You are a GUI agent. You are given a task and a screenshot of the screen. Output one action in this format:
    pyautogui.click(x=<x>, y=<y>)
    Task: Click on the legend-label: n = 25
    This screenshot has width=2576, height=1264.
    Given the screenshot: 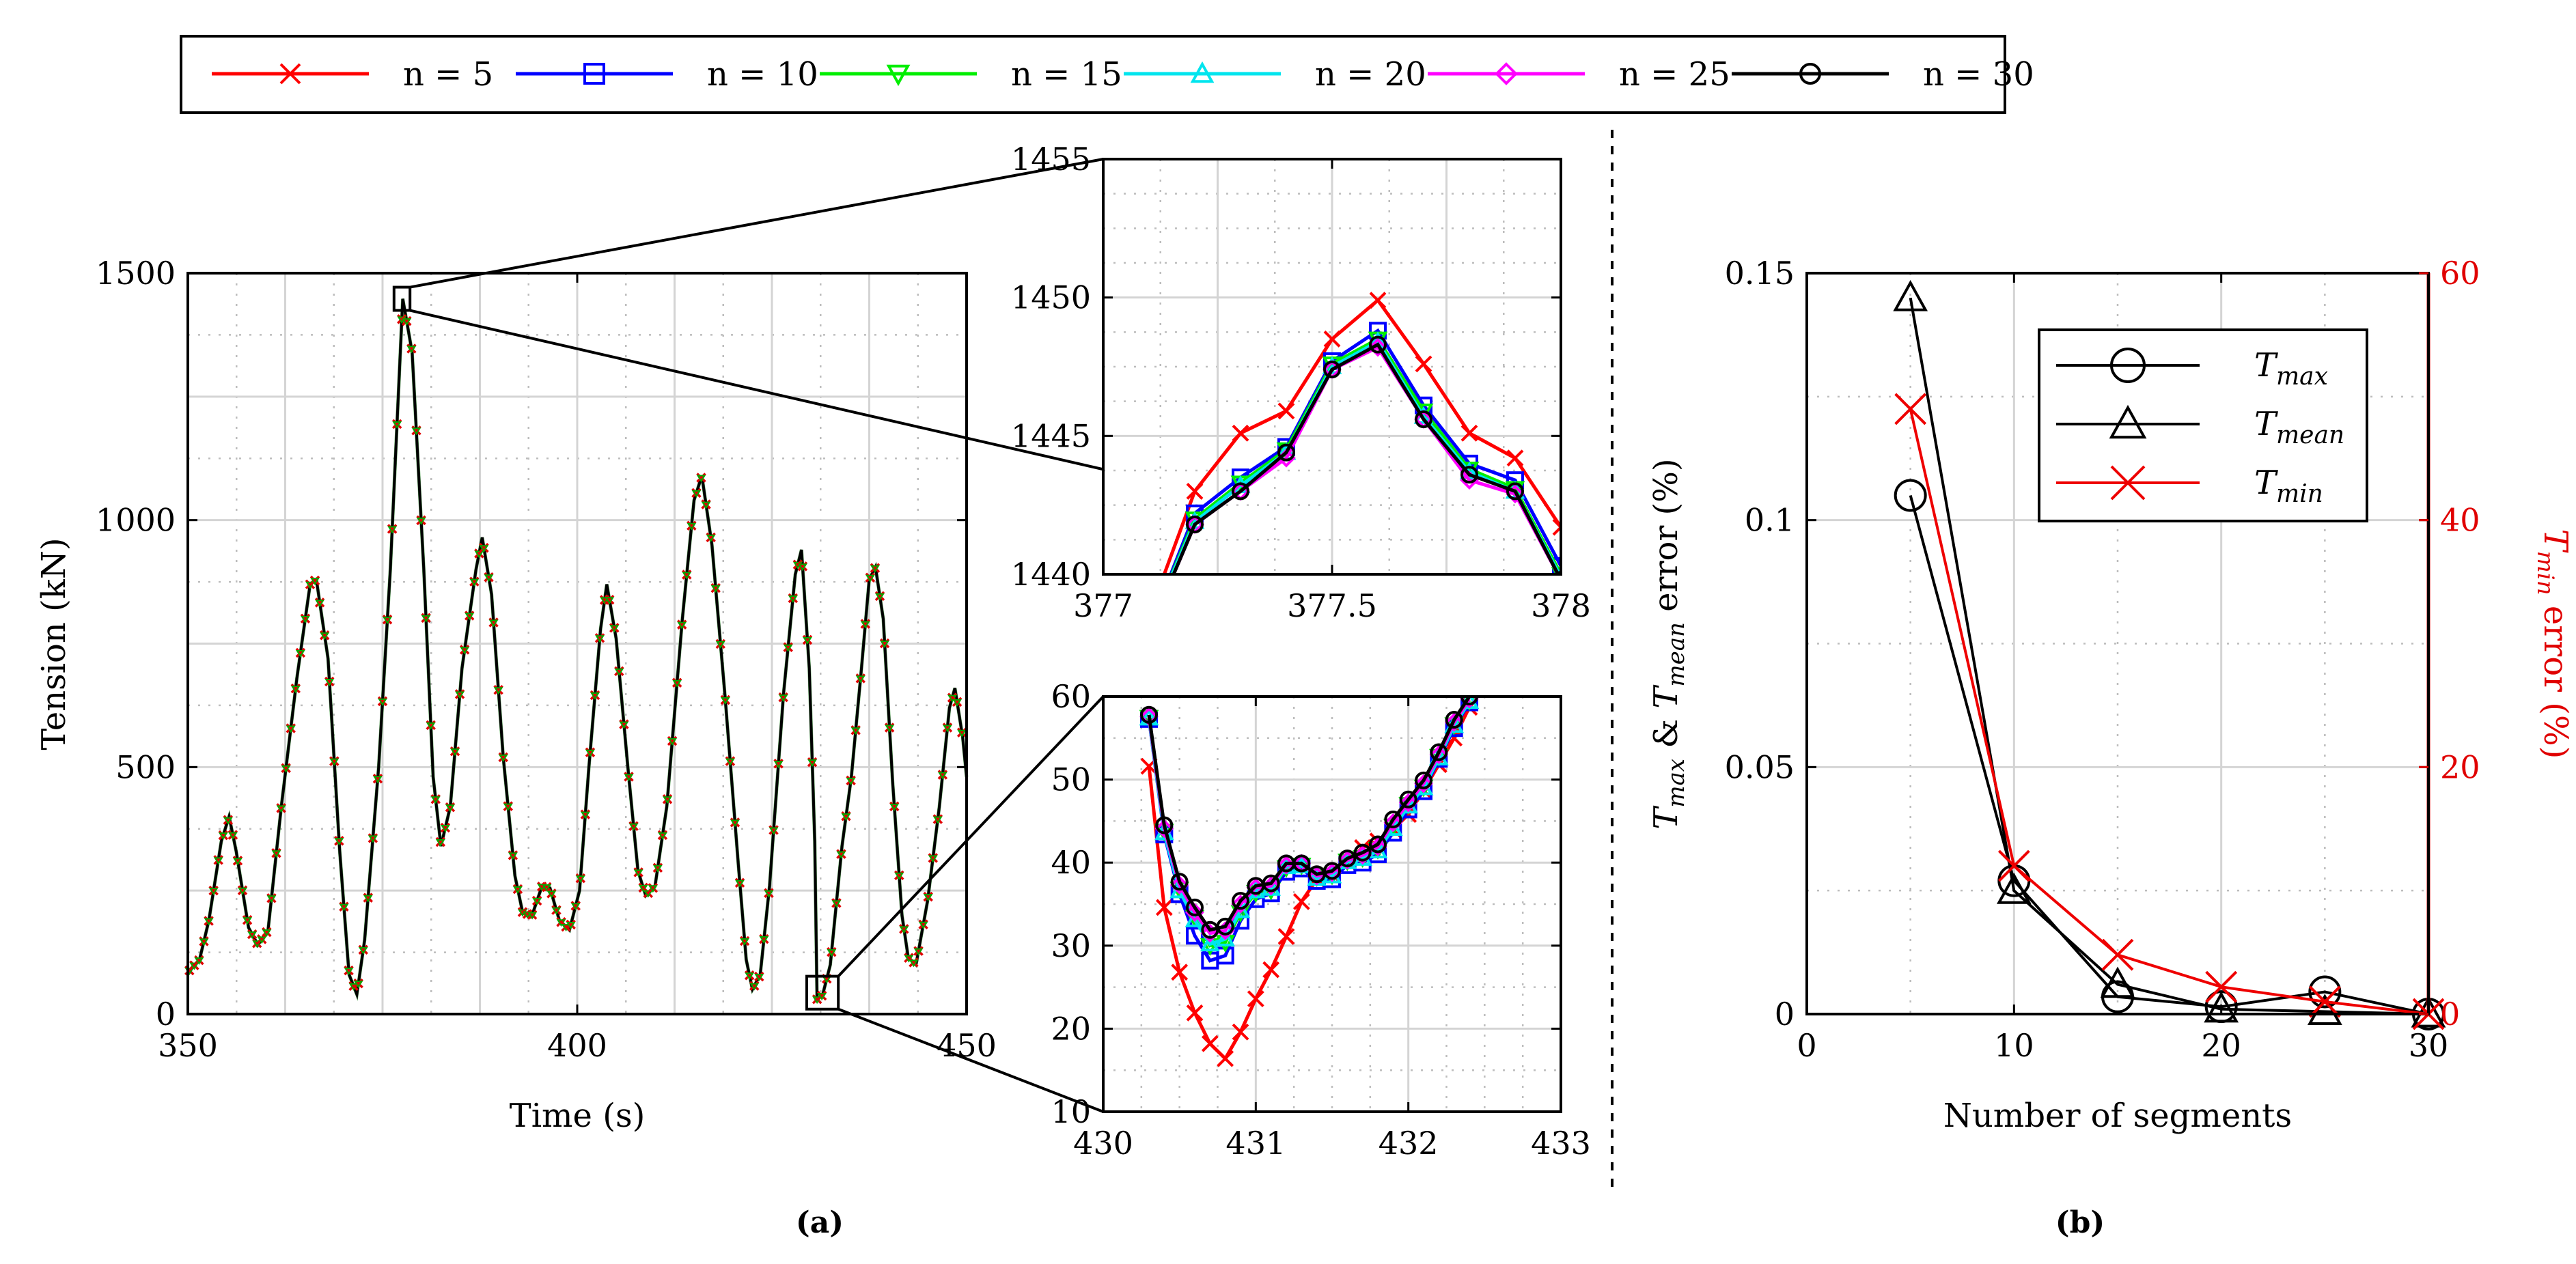 What is the action you would take?
    pyautogui.click(x=1675, y=74)
    